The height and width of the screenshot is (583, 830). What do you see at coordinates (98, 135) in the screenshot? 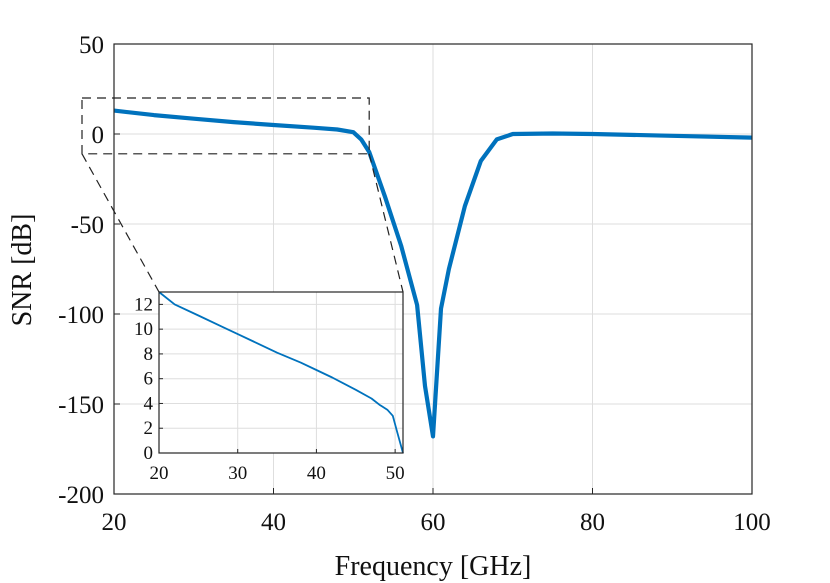
I see `y-tick-label: 0` at bounding box center [98, 135].